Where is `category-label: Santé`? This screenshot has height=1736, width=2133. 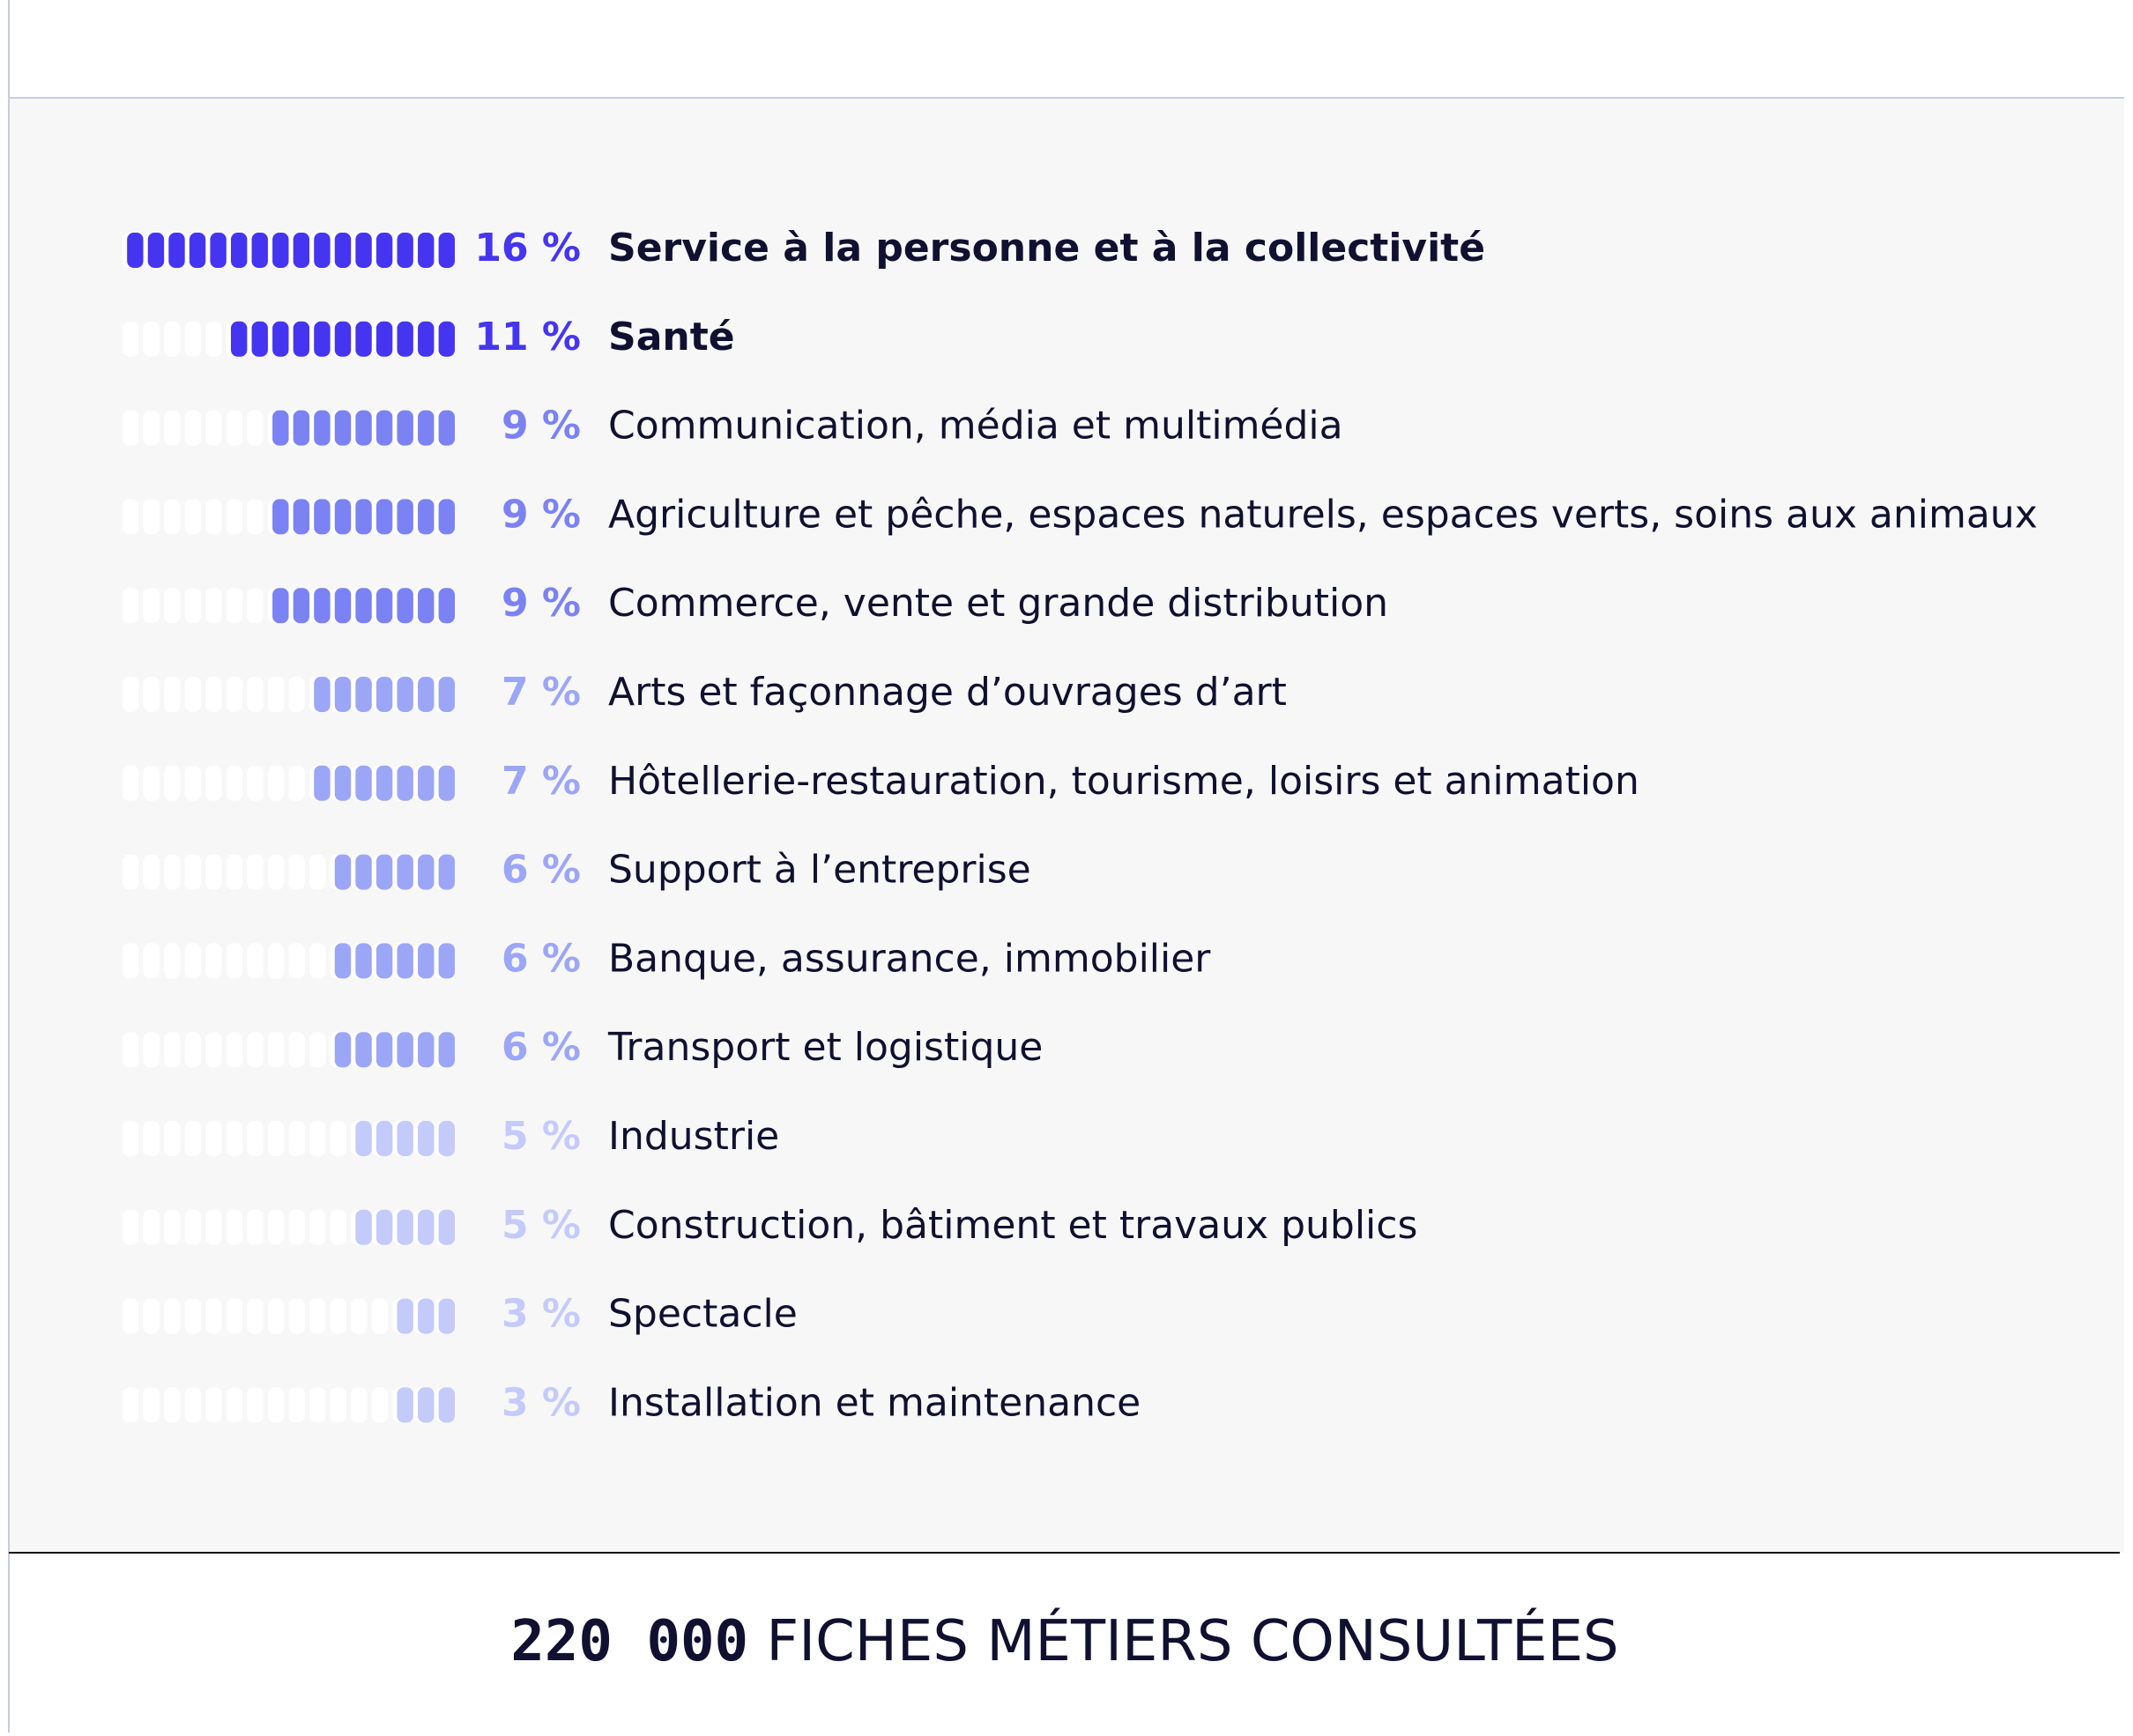 category-label: Santé is located at coordinates (672, 337).